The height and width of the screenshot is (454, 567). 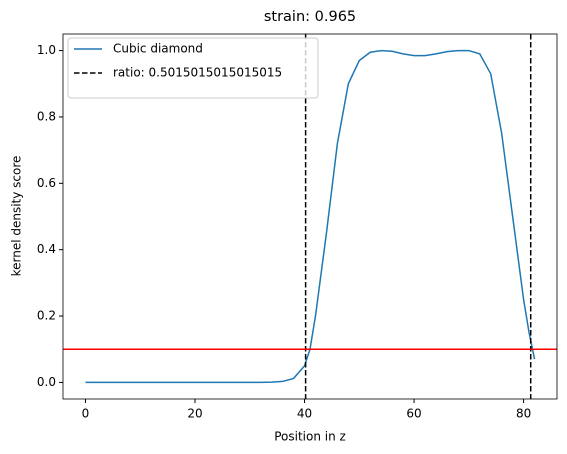 I want to click on x-tick-label: 40, so click(x=304, y=414).